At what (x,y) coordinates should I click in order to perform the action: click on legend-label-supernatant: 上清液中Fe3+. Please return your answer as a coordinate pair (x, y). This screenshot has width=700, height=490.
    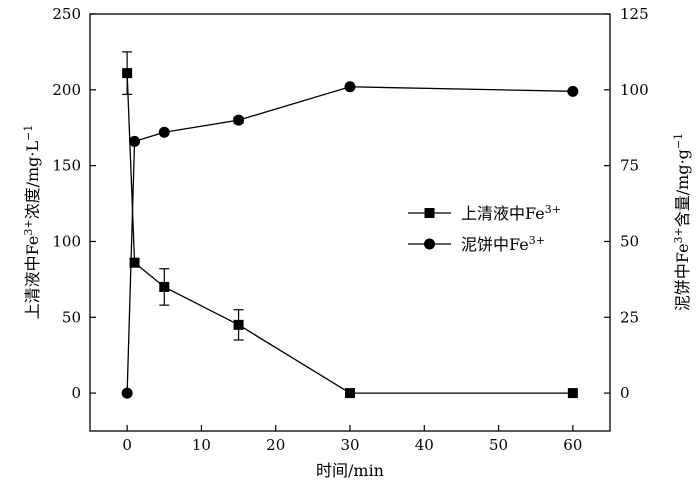
    Looking at the image, I should click on (511, 213).